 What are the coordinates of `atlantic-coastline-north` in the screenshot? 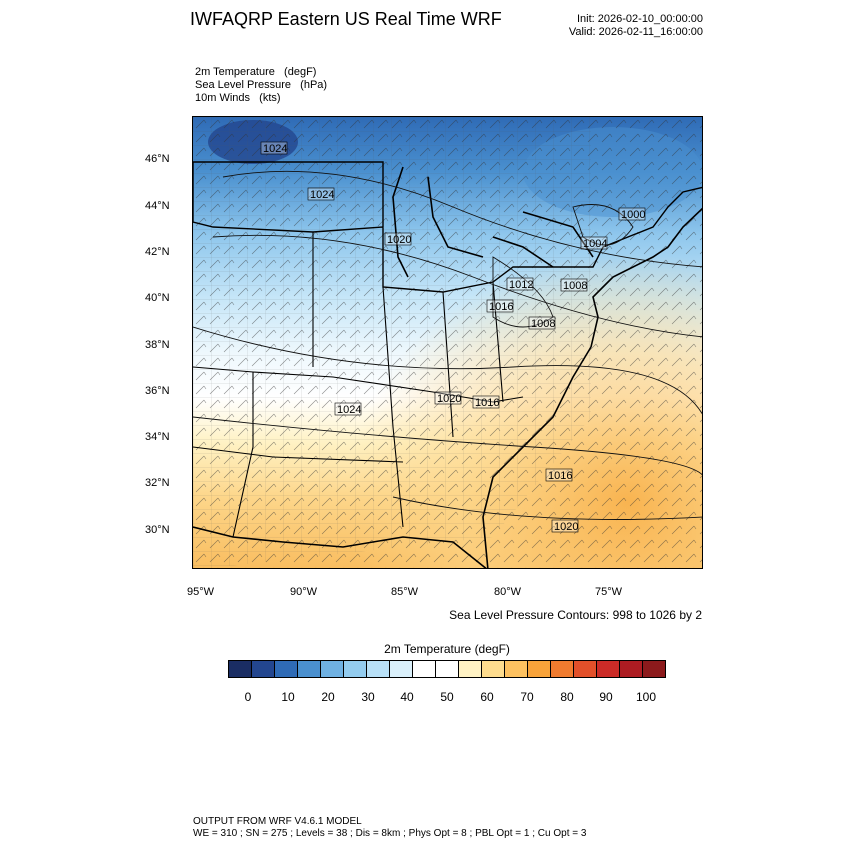 It's located at (646, 277).